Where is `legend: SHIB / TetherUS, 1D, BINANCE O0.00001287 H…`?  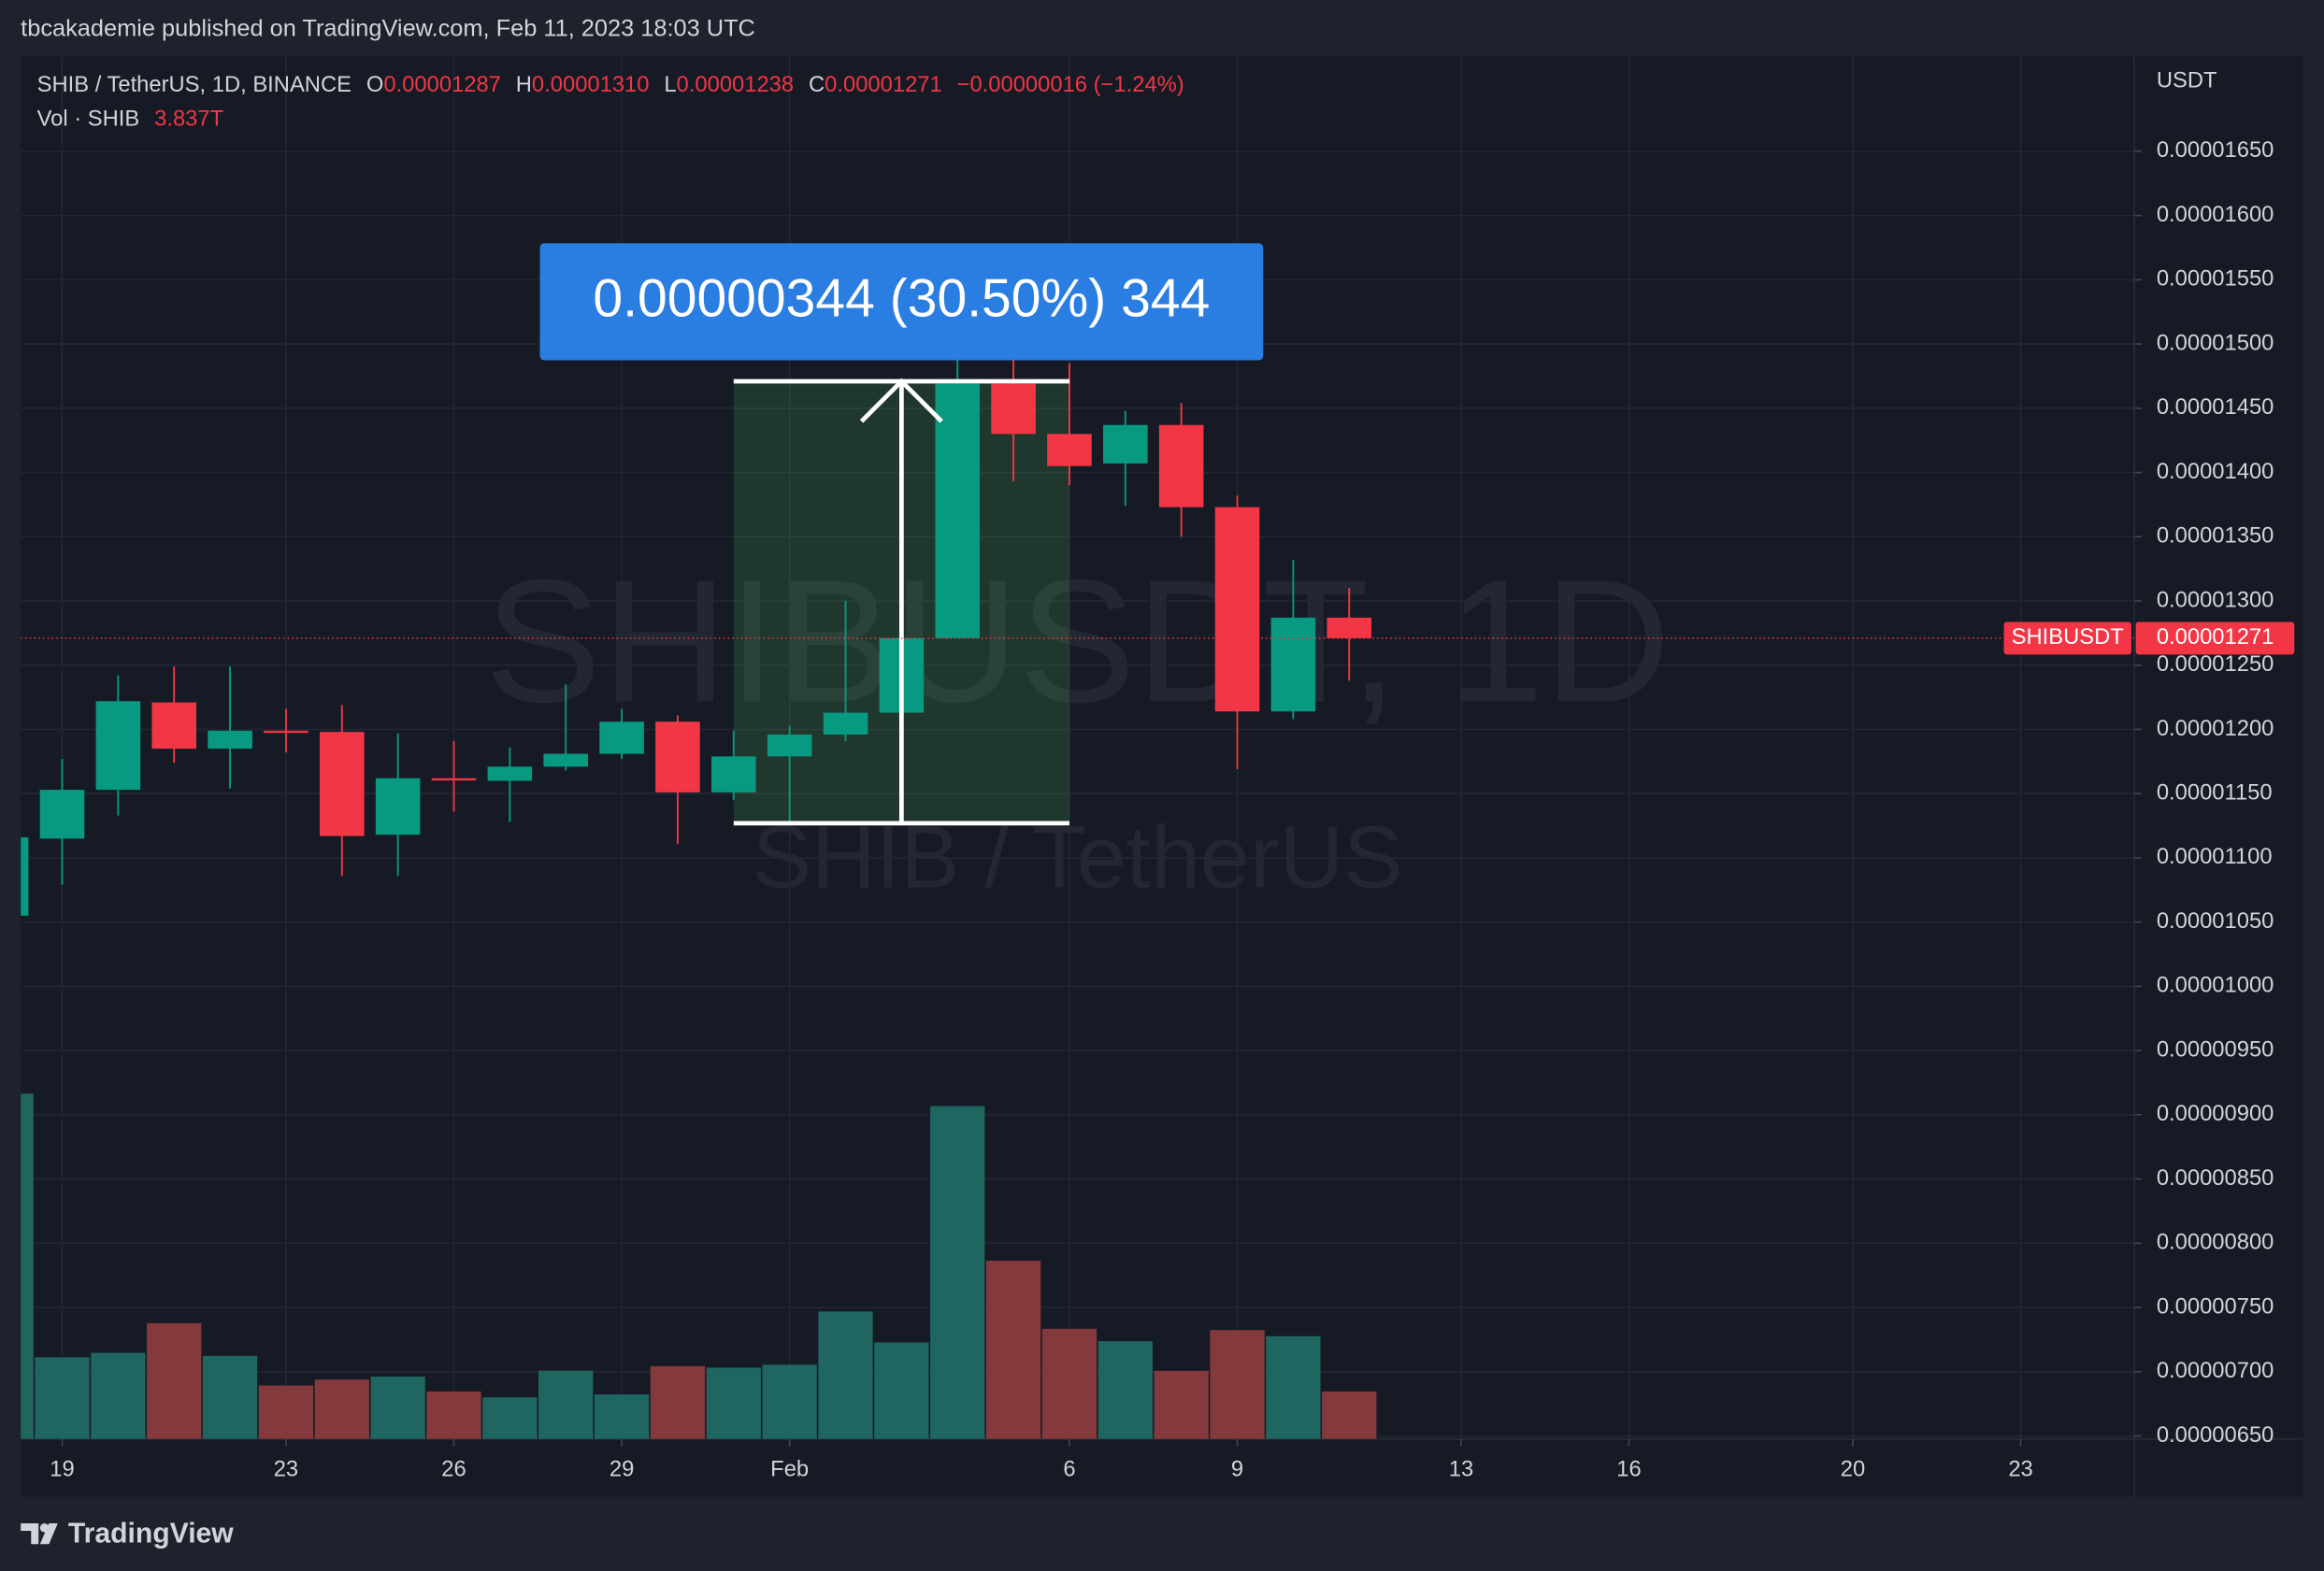 legend: SHIB / TetherUS, 1D, BINANCE O0.00001287 H… is located at coordinates (611, 84).